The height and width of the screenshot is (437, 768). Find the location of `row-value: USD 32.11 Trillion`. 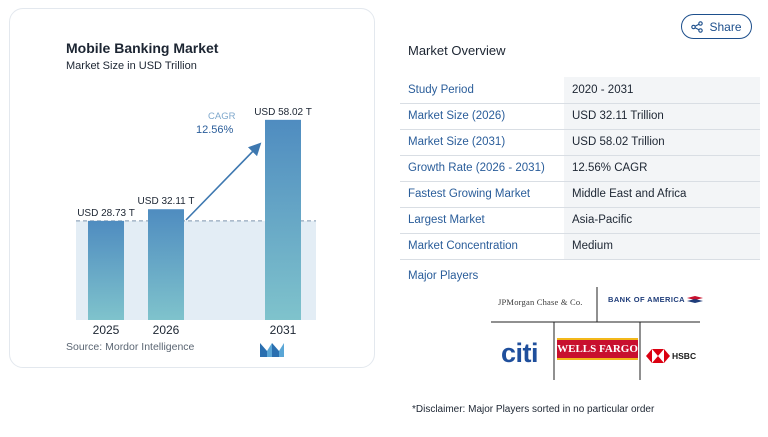

row-value: USD 32.11 Trillion is located at coordinates (662, 116).